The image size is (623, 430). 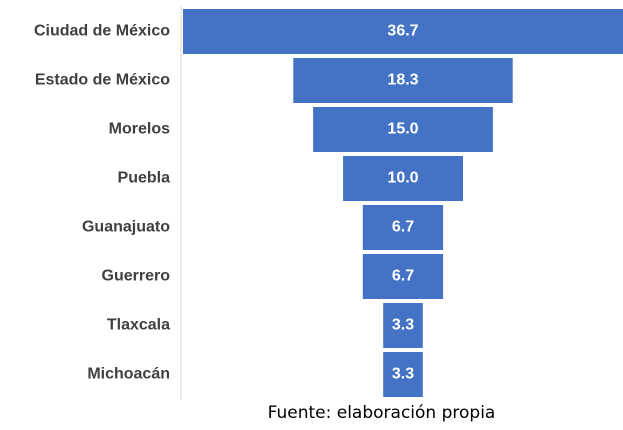 What do you see at coordinates (126, 227) in the screenshot?
I see `category-label: Guanajuato` at bounding box center [126, 227].